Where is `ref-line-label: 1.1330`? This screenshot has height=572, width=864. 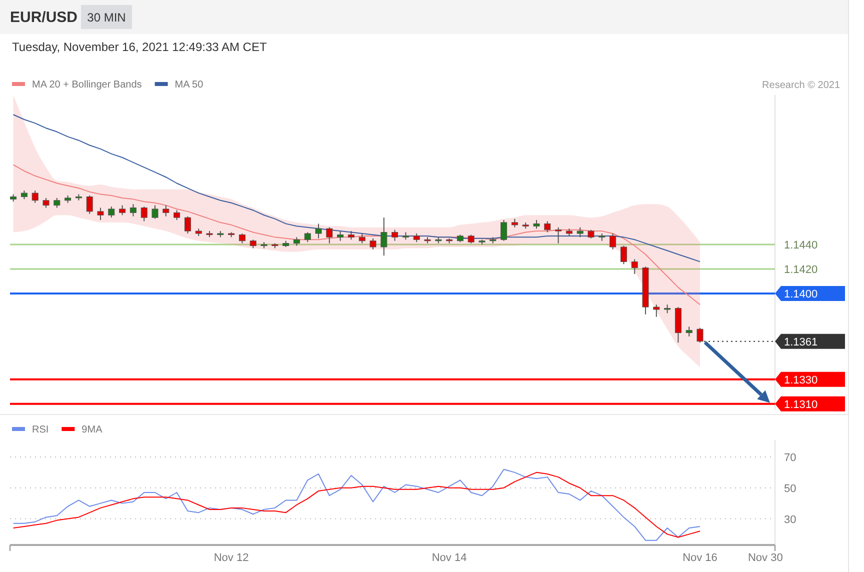 ref-line-label: 1.1330 is located at coordinates (801, 380).